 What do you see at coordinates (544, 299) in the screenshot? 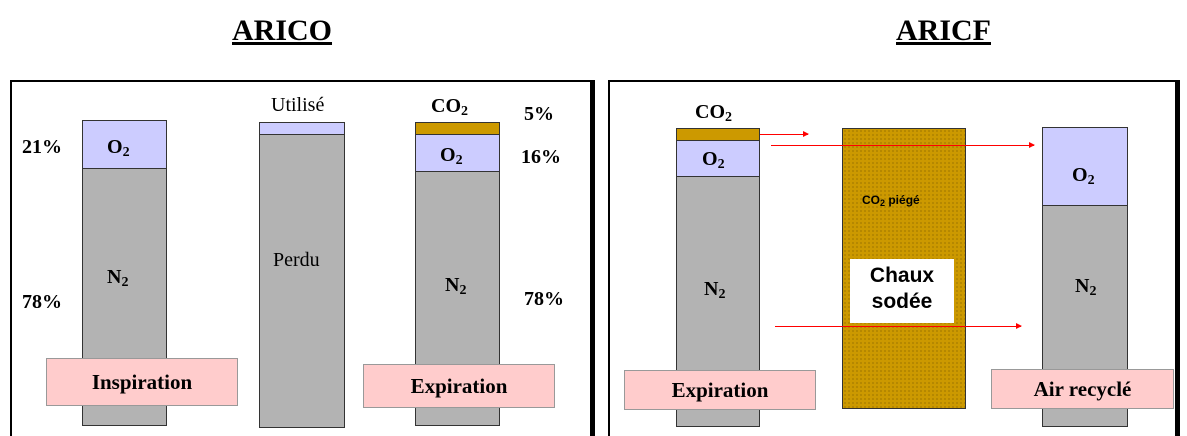
I see `pct-n2-expired: 78%` at bounding box center [544, 299].